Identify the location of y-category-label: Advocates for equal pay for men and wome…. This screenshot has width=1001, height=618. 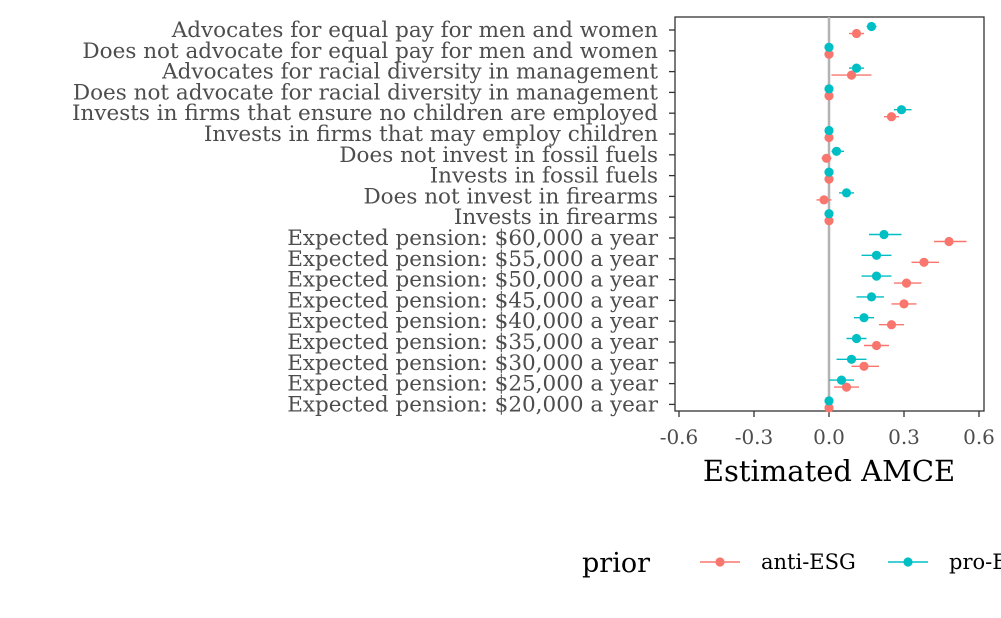
(414, 30).